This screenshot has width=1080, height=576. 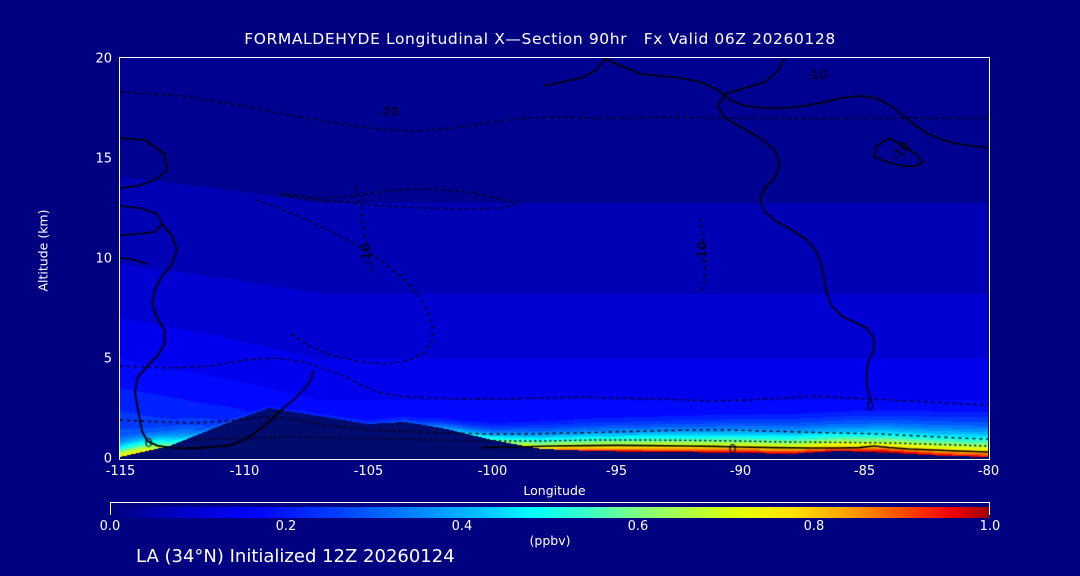 What do you see at coordinates (107, 458) in the screenshot?
I see `y-tick-label: 0` at bounding box center [107, 458].